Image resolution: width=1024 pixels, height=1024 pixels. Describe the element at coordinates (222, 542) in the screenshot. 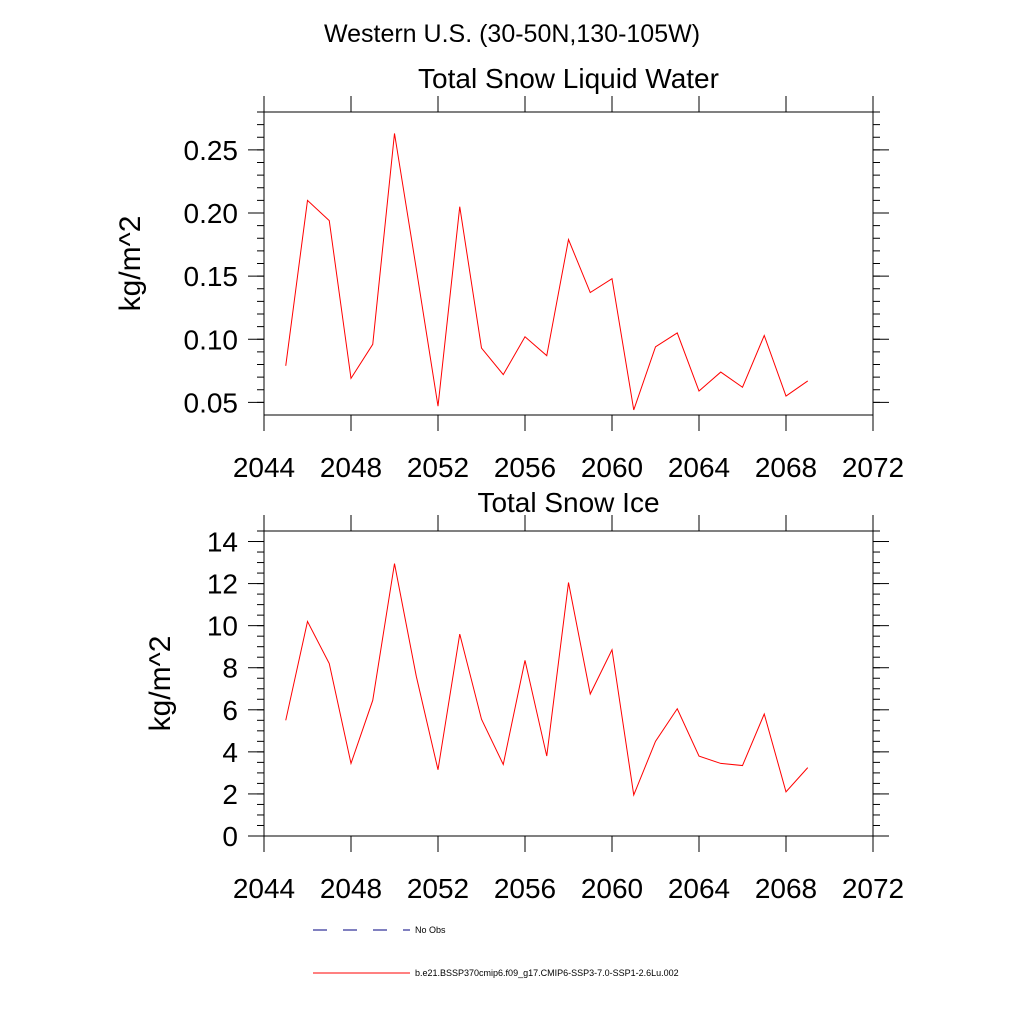

I see `y-tick-label: 14` at that location.